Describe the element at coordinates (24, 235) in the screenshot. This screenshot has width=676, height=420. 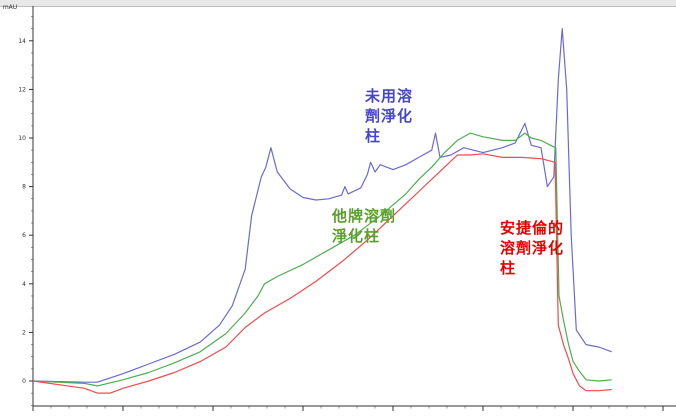
I see `y-tick-label: 6` at that location.